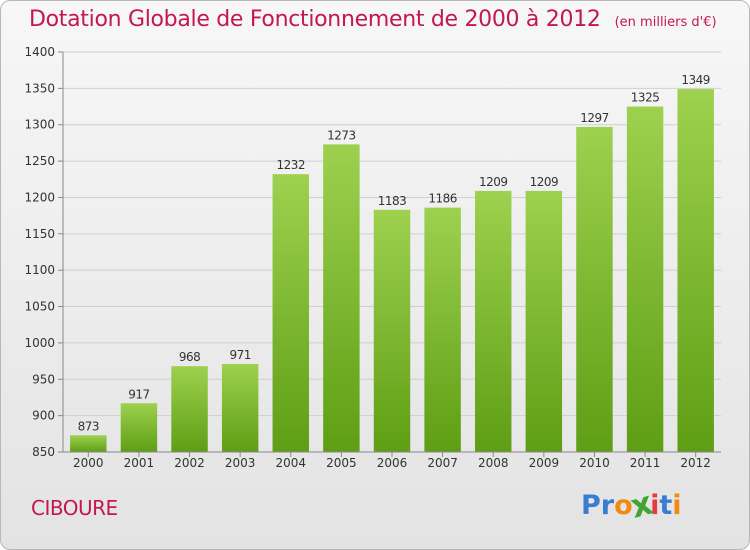 This screenshot has width=750, height=550. What do you see at coordinates (493, 463) in the screenshot?
I see `x-tick-label: 2008` at bounding box center [493, 463].